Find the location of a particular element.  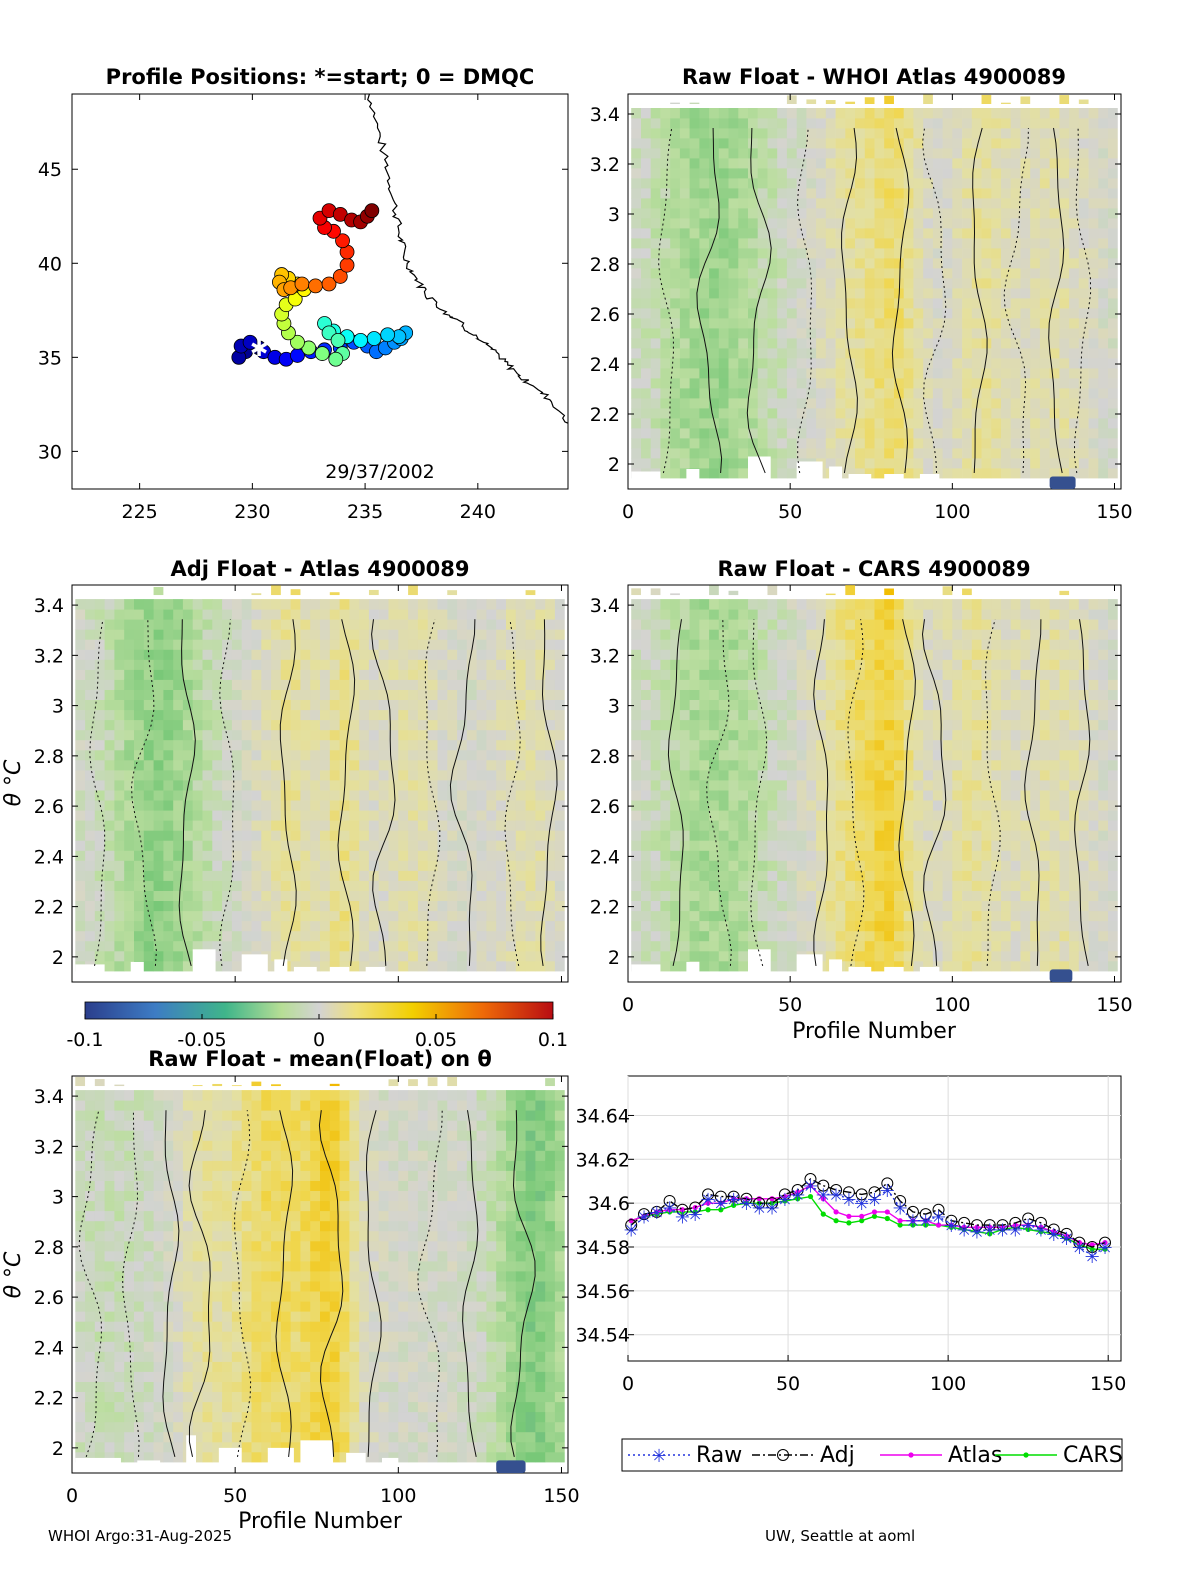

contour-line is located at coordinates (666, 300).